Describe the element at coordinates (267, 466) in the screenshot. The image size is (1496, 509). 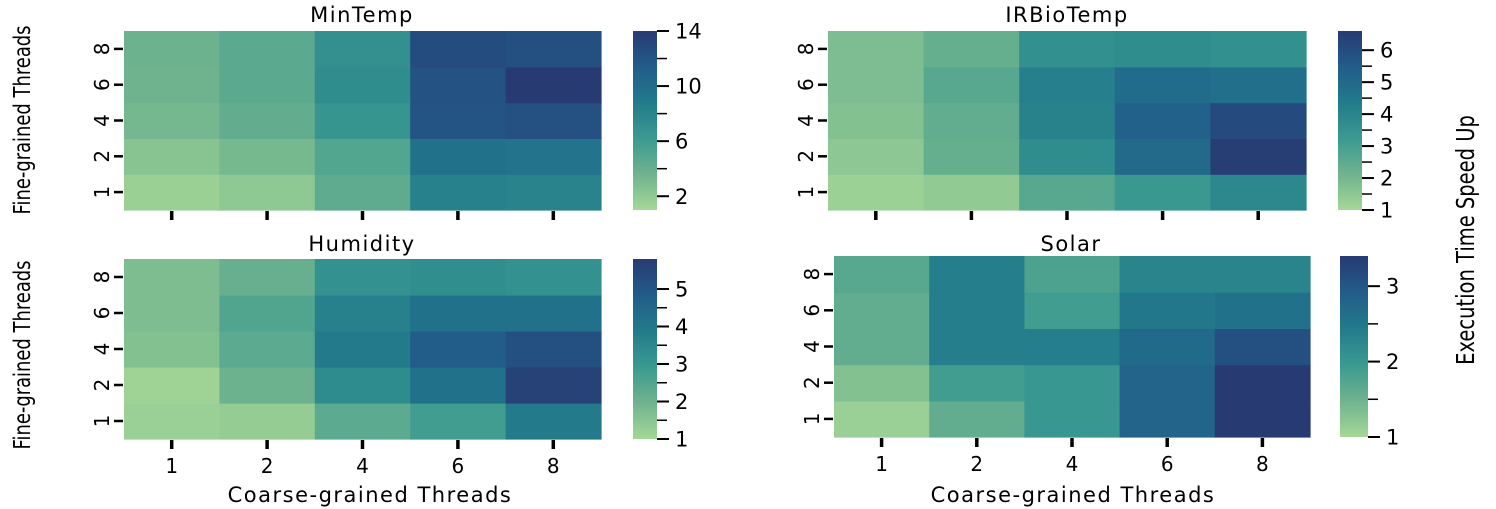
I see `x-tick-label: 2` at that location.